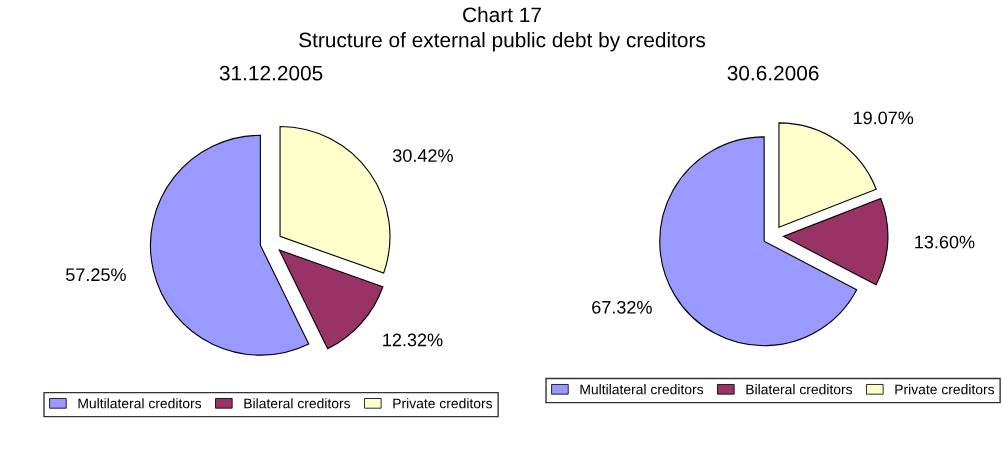  Describe the element at coordinates (96, 275) in the screenshot. I see `data-label: 57.25%` at that location.